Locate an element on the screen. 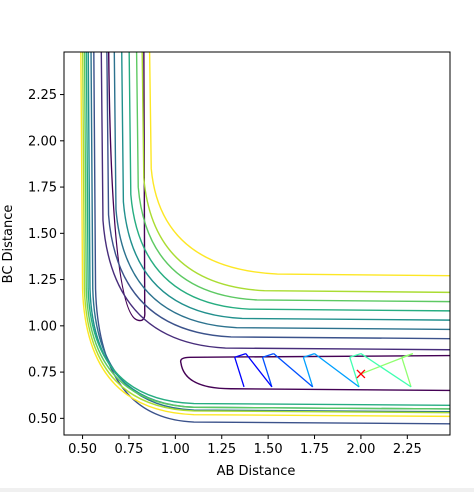 The height and width of the screenshot is (492, 474). marker-stroke is located at coordinates (361, 374).